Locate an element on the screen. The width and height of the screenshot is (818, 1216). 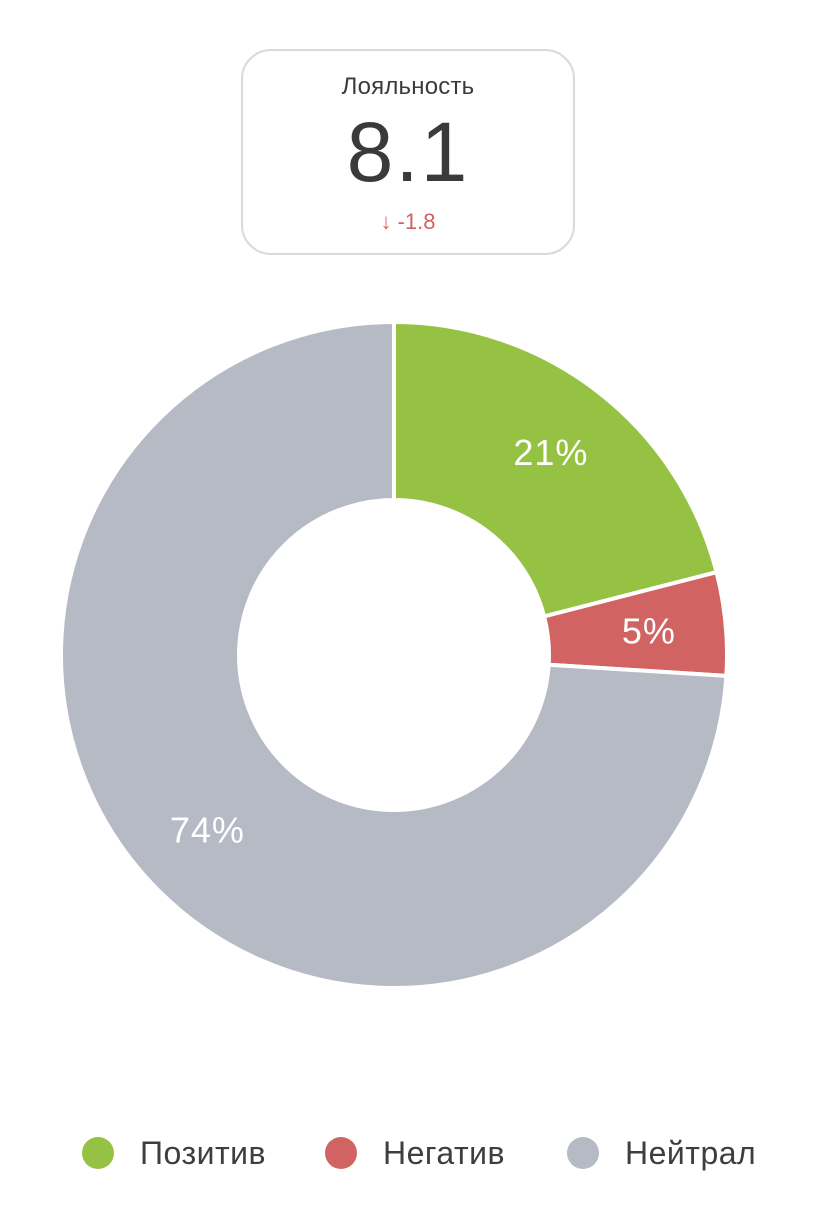
kpi-label: Лояльность is located at coordinates (408, 86).